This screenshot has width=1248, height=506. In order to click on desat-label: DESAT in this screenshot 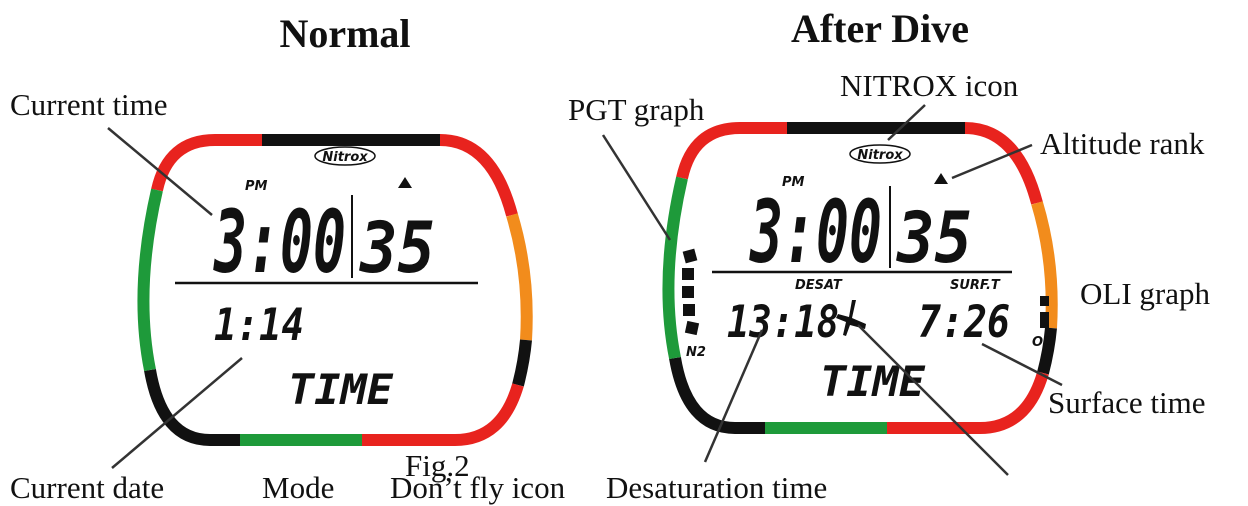, I will do `click(819, 285)`.